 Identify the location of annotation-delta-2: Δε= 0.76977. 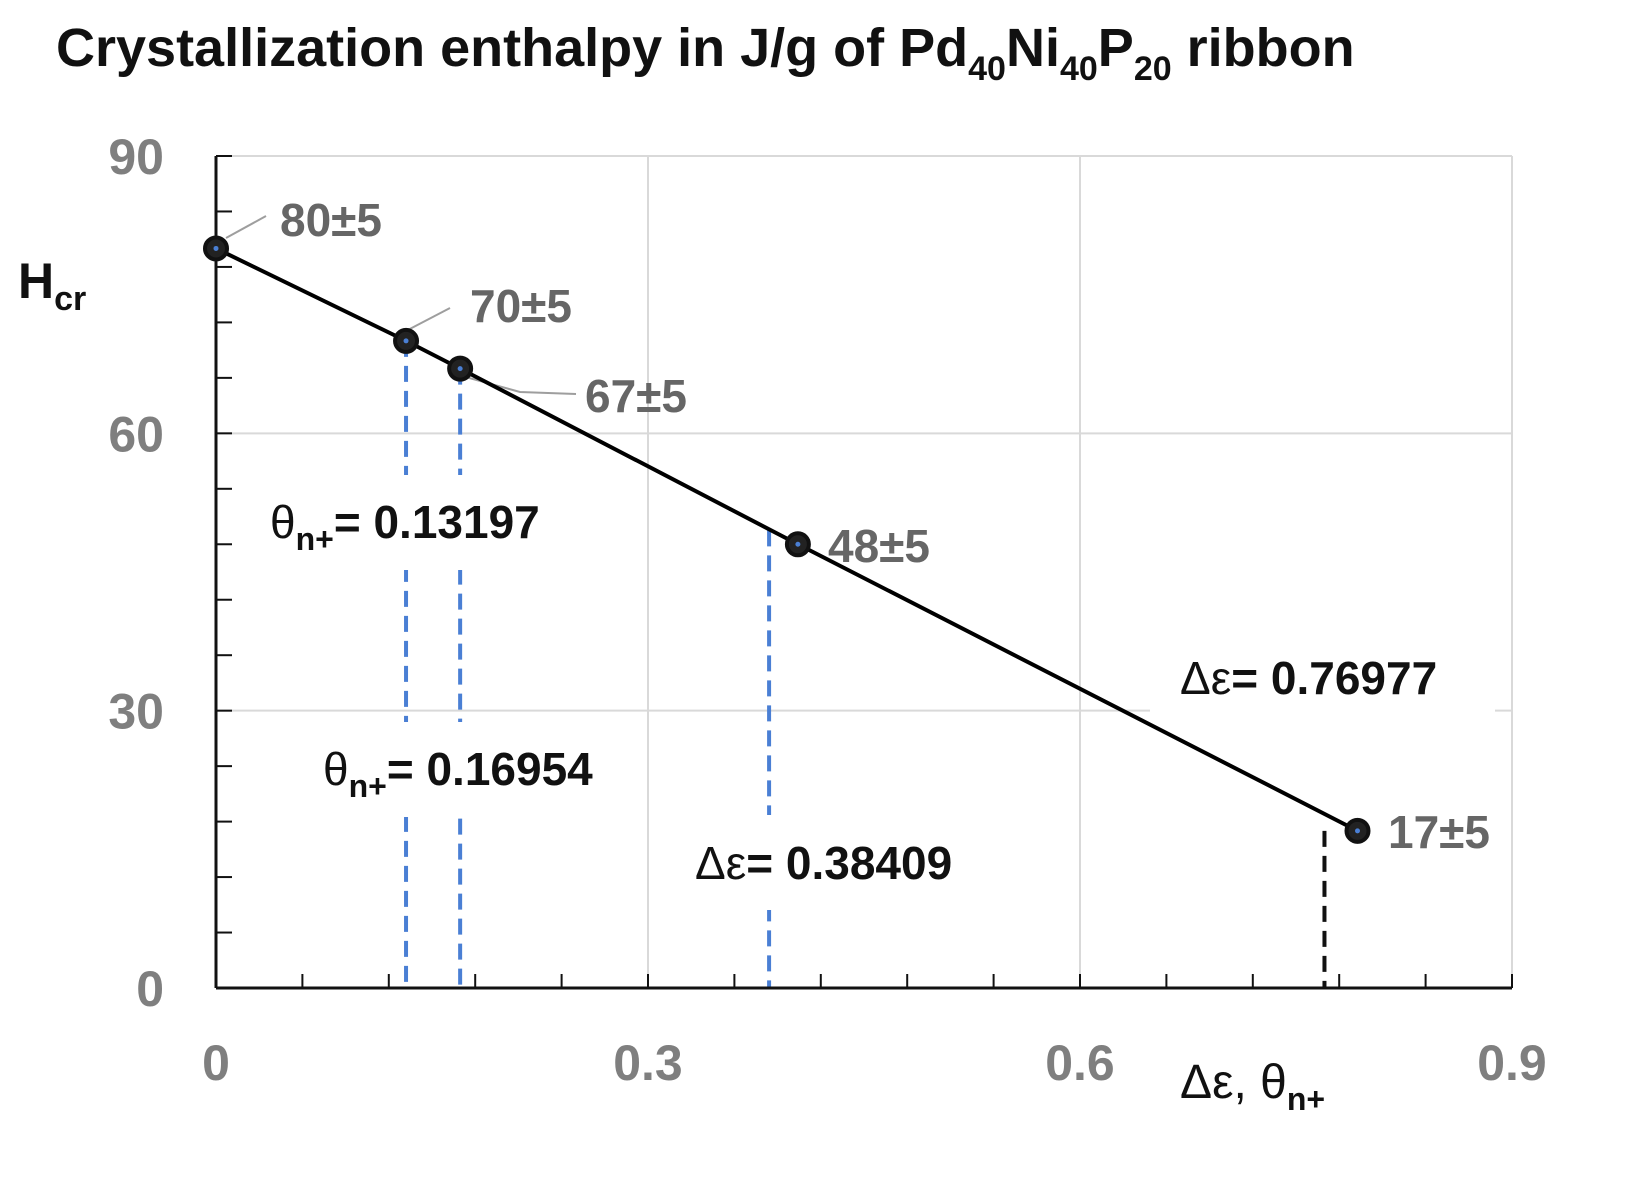
(1322, 675).